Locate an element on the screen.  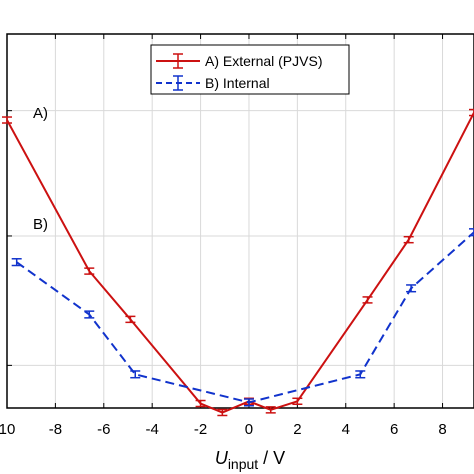
legend-label: B) Internal is located at coordinates (237, 83).